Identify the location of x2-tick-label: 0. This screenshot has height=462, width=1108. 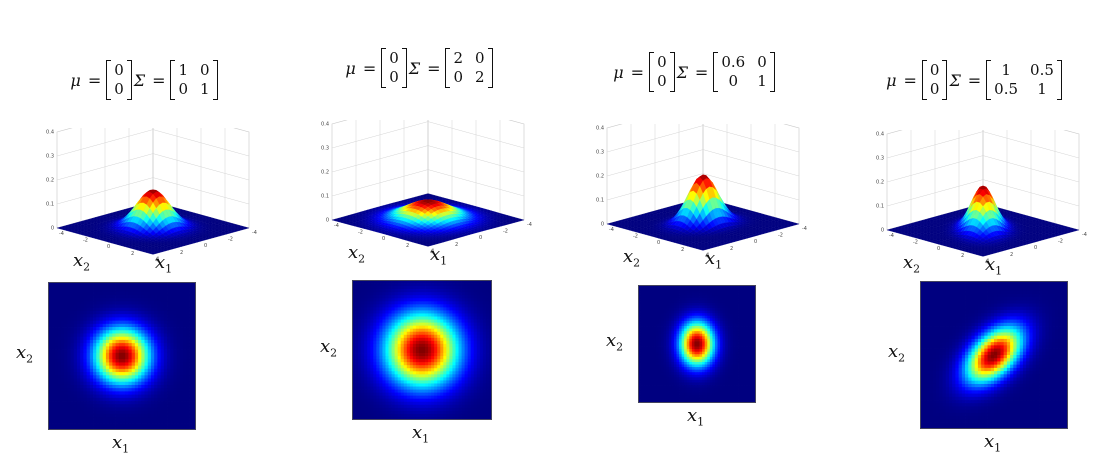
(480, 238).